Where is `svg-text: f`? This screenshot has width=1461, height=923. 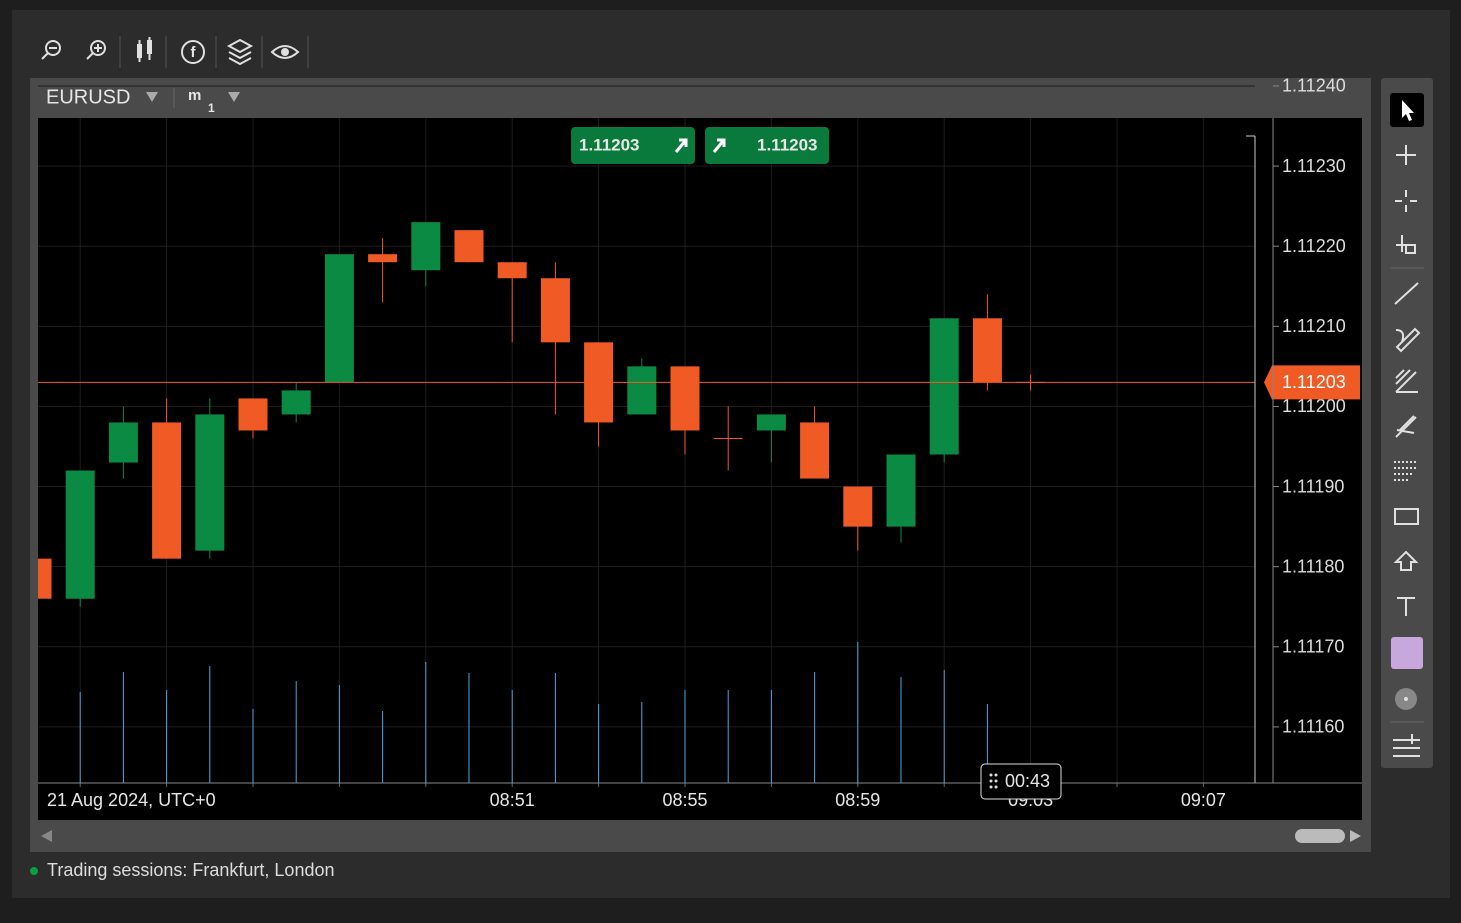
svg-text: f is located at coordinates (194, 52).